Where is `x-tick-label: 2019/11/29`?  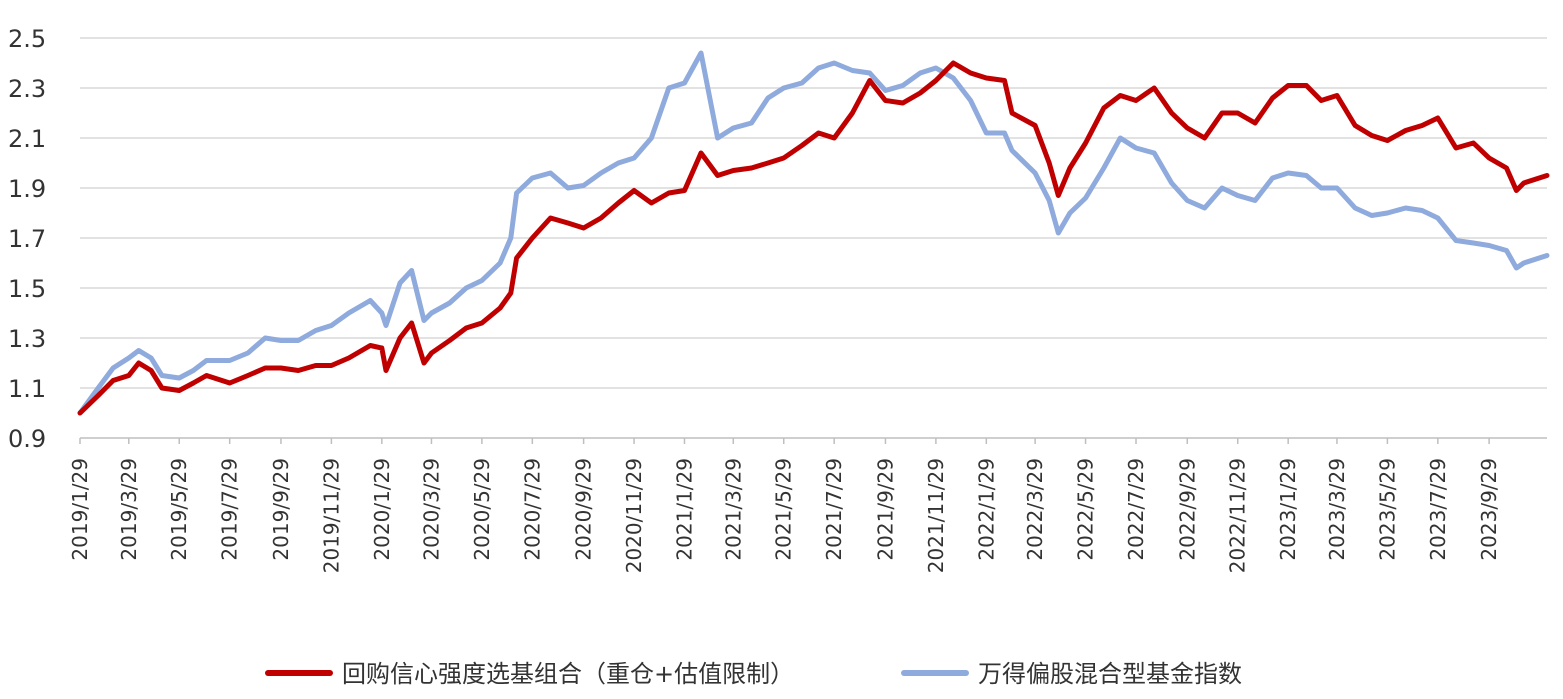 x-tick-label: 2019/11/29 is located at coordinates (331, 515).